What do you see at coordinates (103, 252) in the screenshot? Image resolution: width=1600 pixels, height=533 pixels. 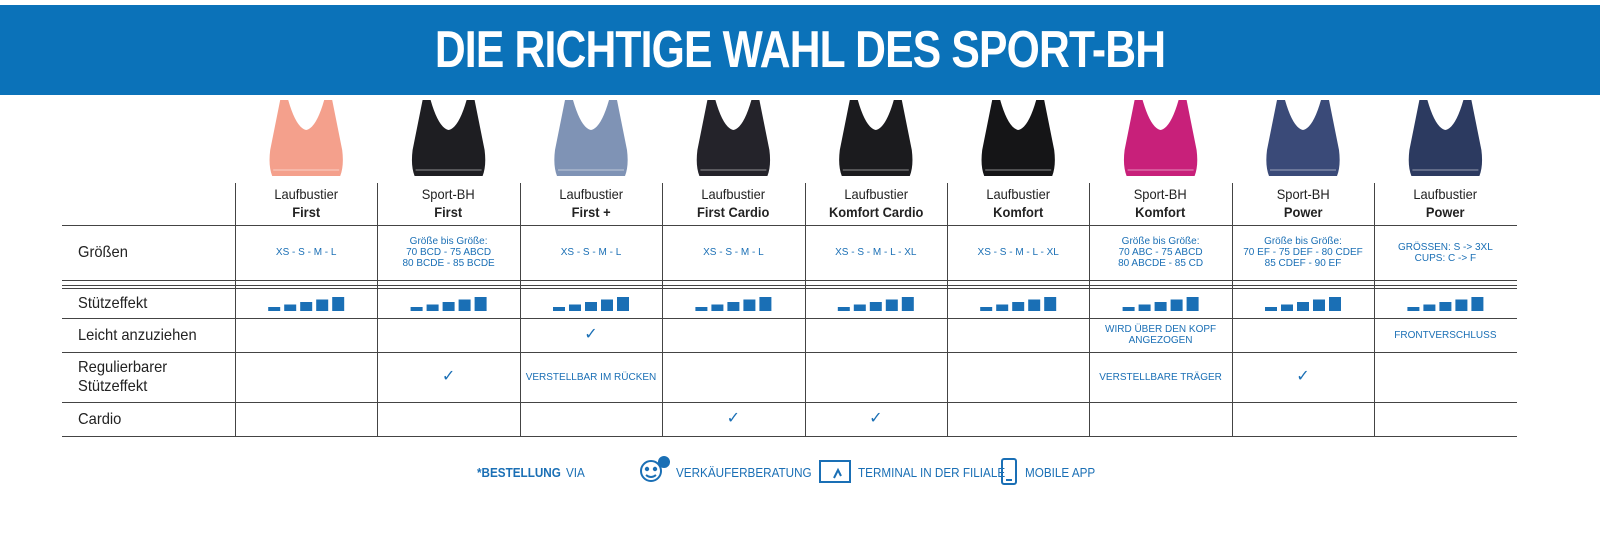 I see `row-label-line: Größen` at bounding box center [103, 252].